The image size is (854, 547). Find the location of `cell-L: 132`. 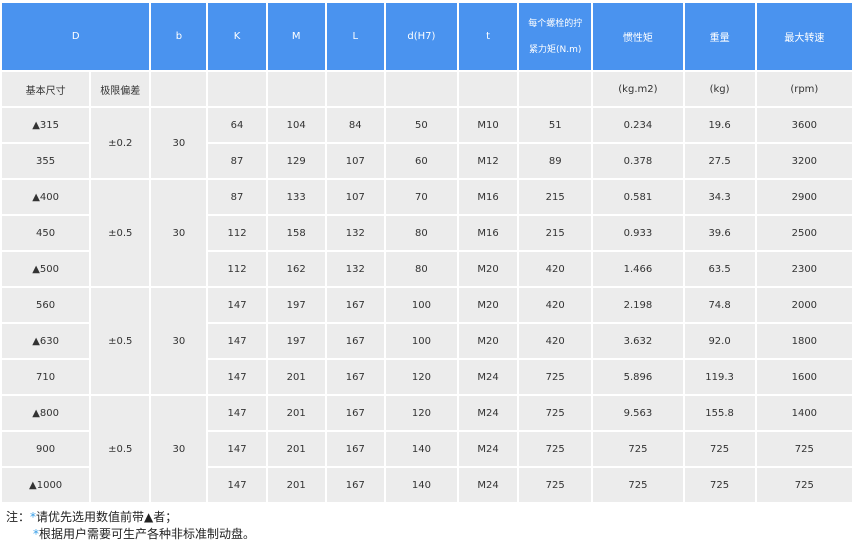

cell-L: 132 is located at coordinates (355, 233).